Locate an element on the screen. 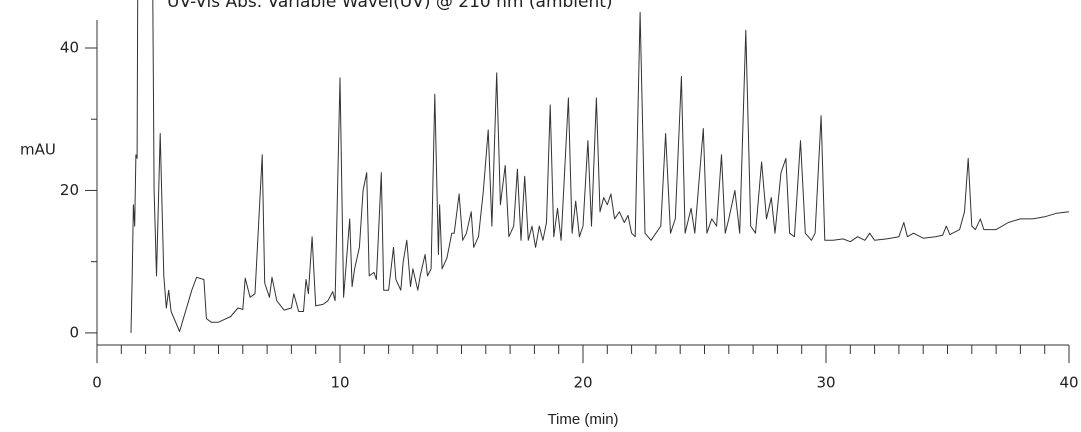  y-tick-label: 0 is located at coordinates (74, 332).